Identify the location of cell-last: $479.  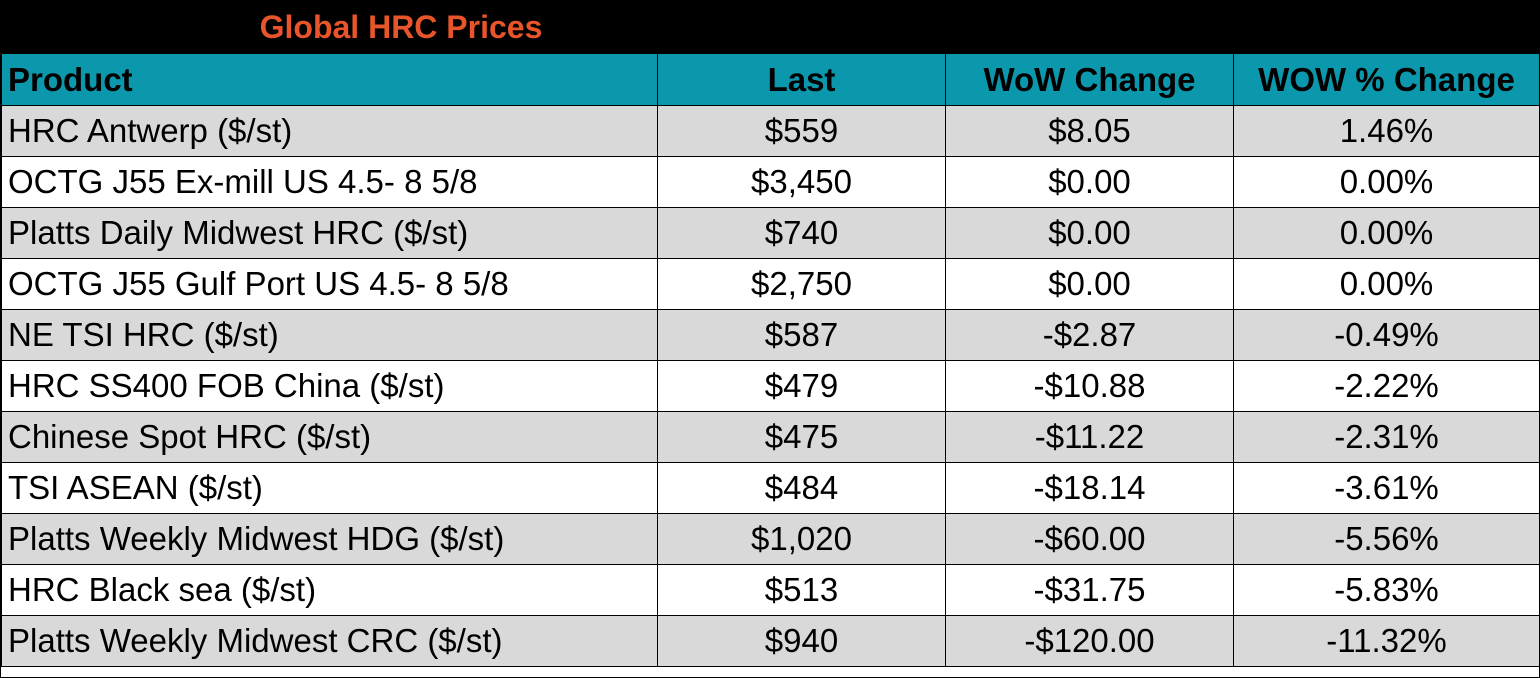
(801, 386).